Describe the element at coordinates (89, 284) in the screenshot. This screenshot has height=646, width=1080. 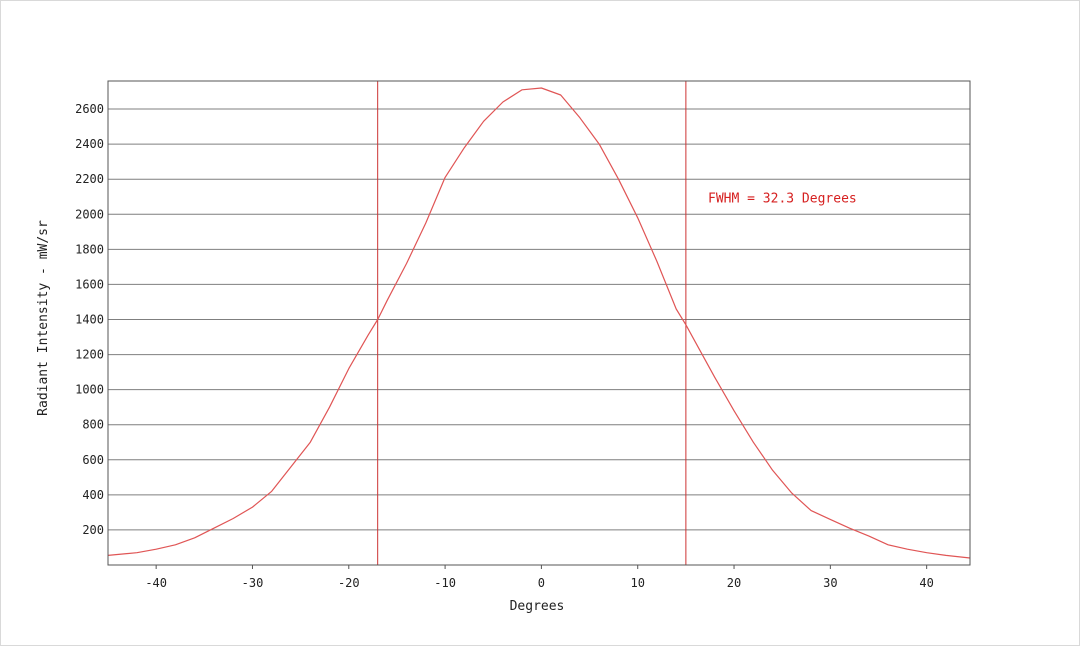
I see `y-tick-label: 1600` at that location.